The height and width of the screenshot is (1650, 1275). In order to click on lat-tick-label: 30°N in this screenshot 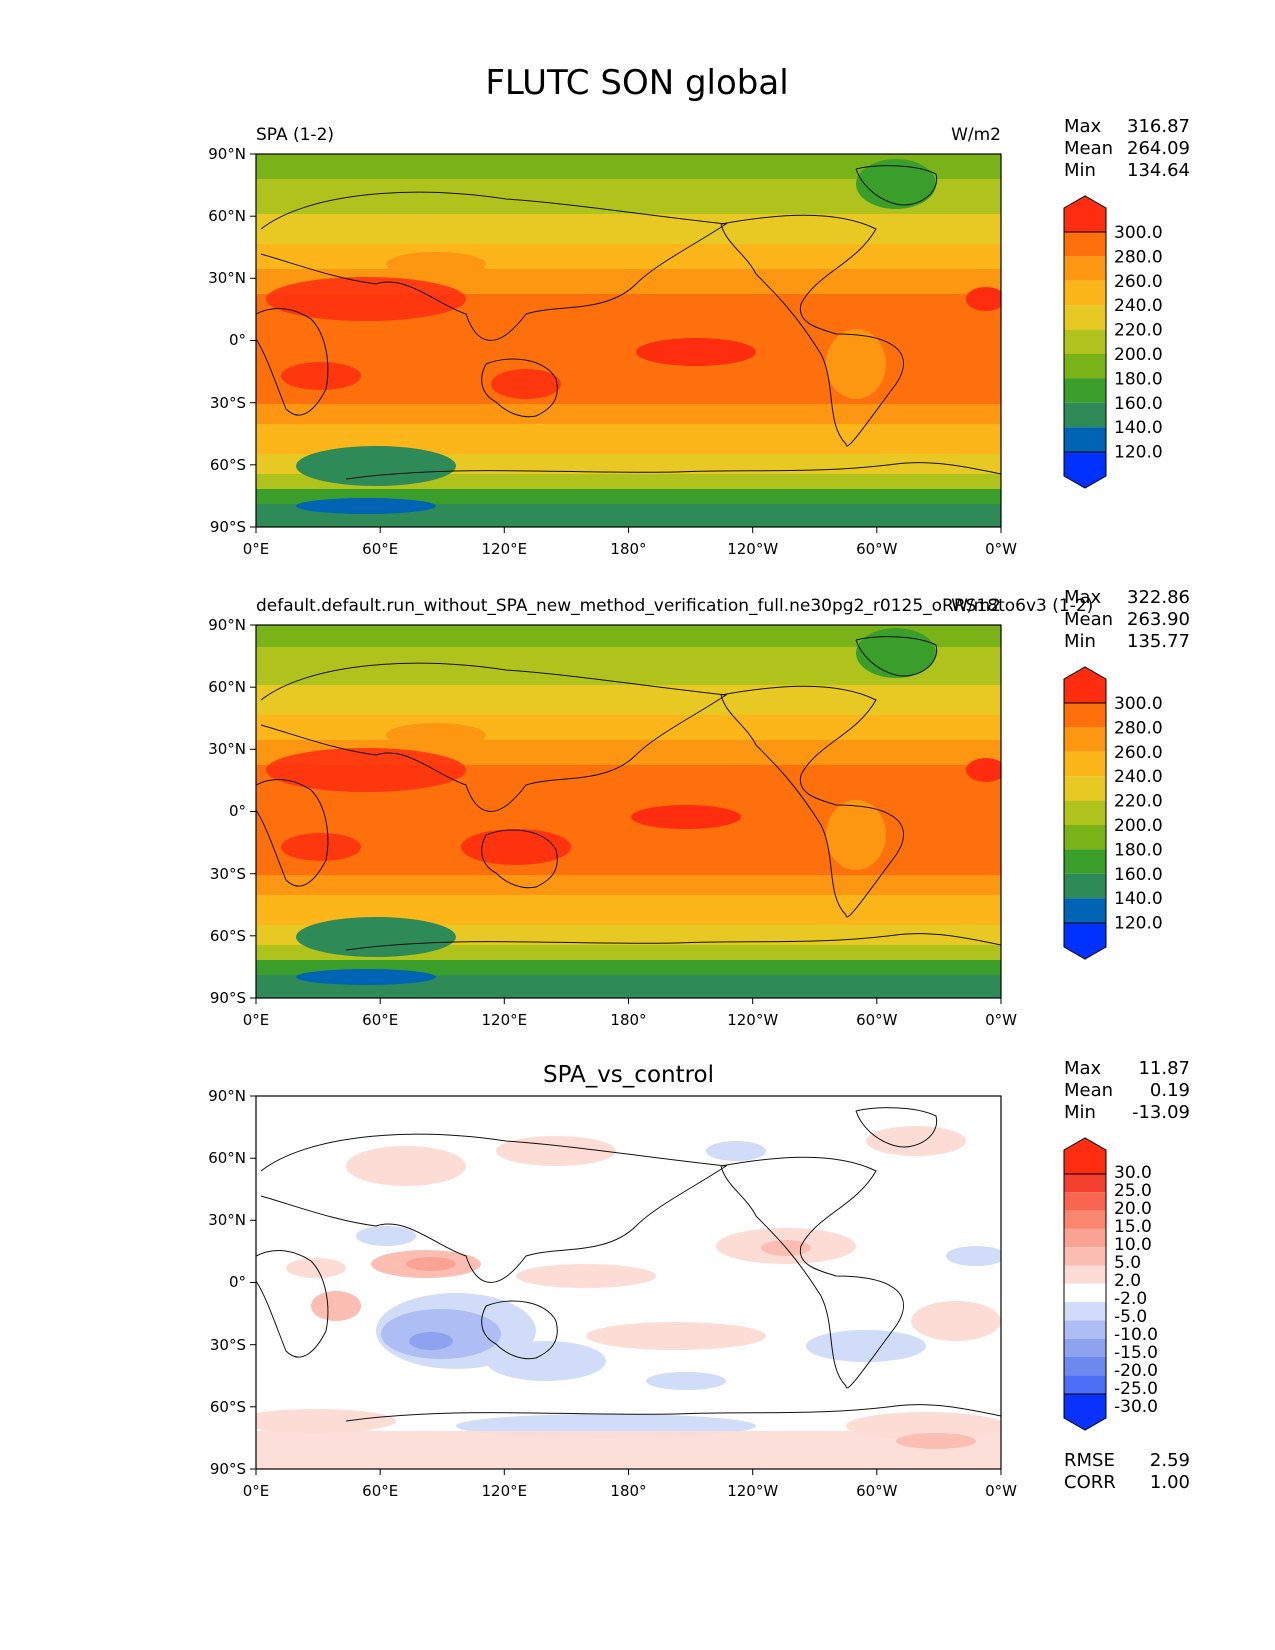, I will do `click(227, 1220)`.